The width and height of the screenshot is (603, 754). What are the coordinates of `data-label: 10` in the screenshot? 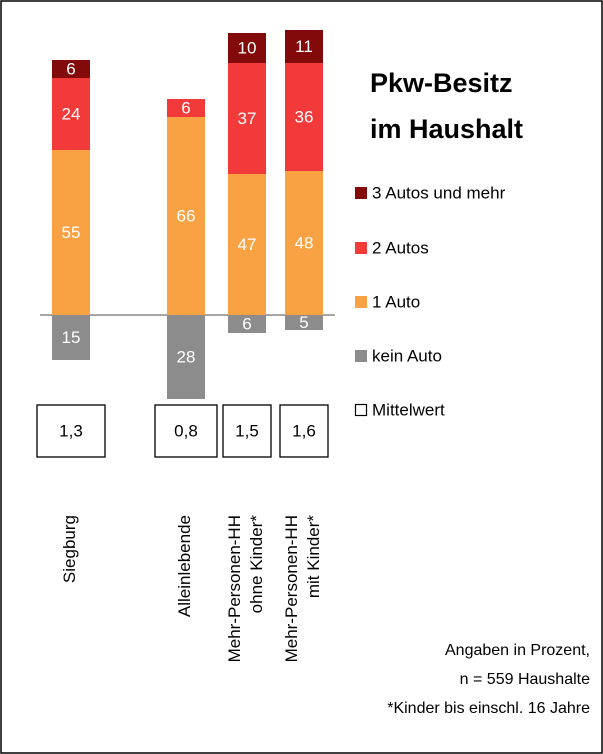 It's located at (247, 47).